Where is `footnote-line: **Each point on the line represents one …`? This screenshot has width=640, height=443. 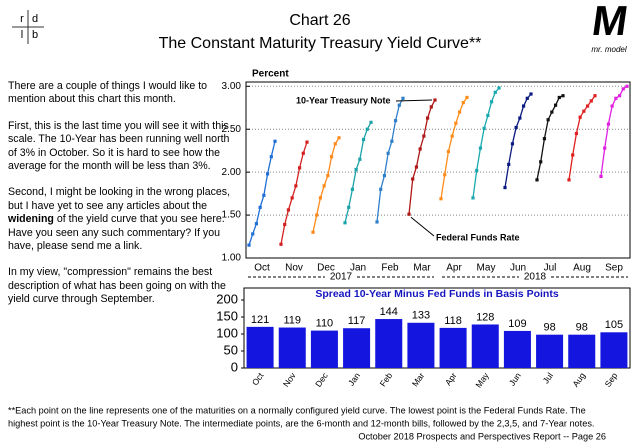 footnote-line: **Each point on the line represents one … is located at coordinates (297, 410).